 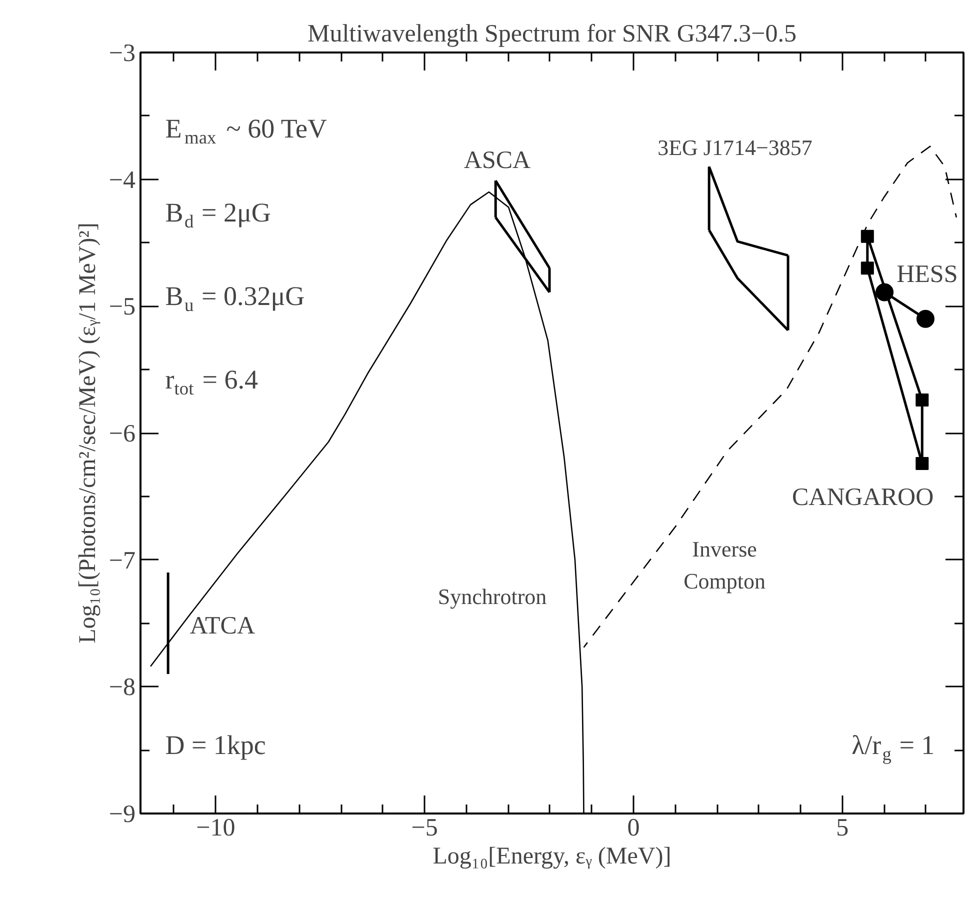 I want to click on series-label: CANGAROO, so click(x=863, y=498).